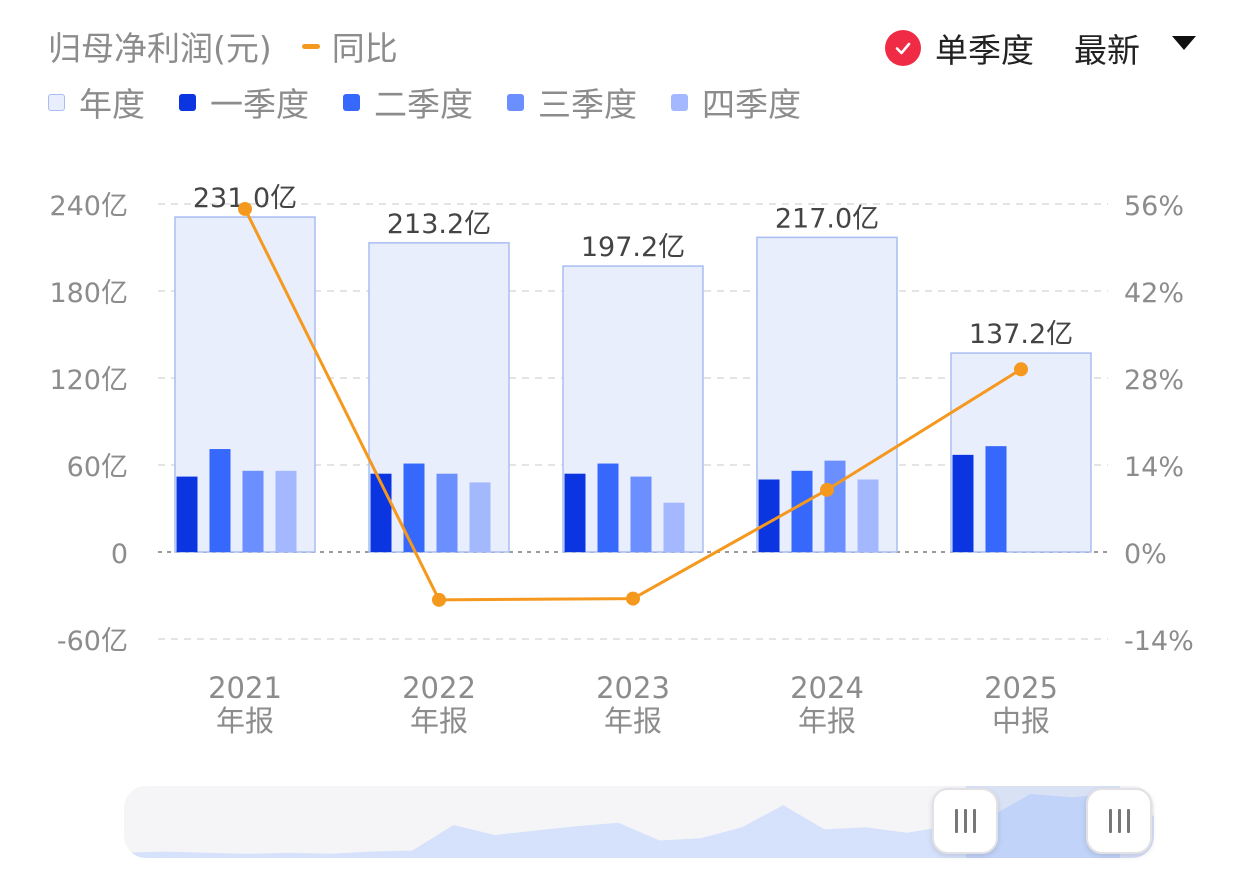  Describe the element at coordinates (515, 102) in the screenshot. I see `legend-swatch-q3` at that location.